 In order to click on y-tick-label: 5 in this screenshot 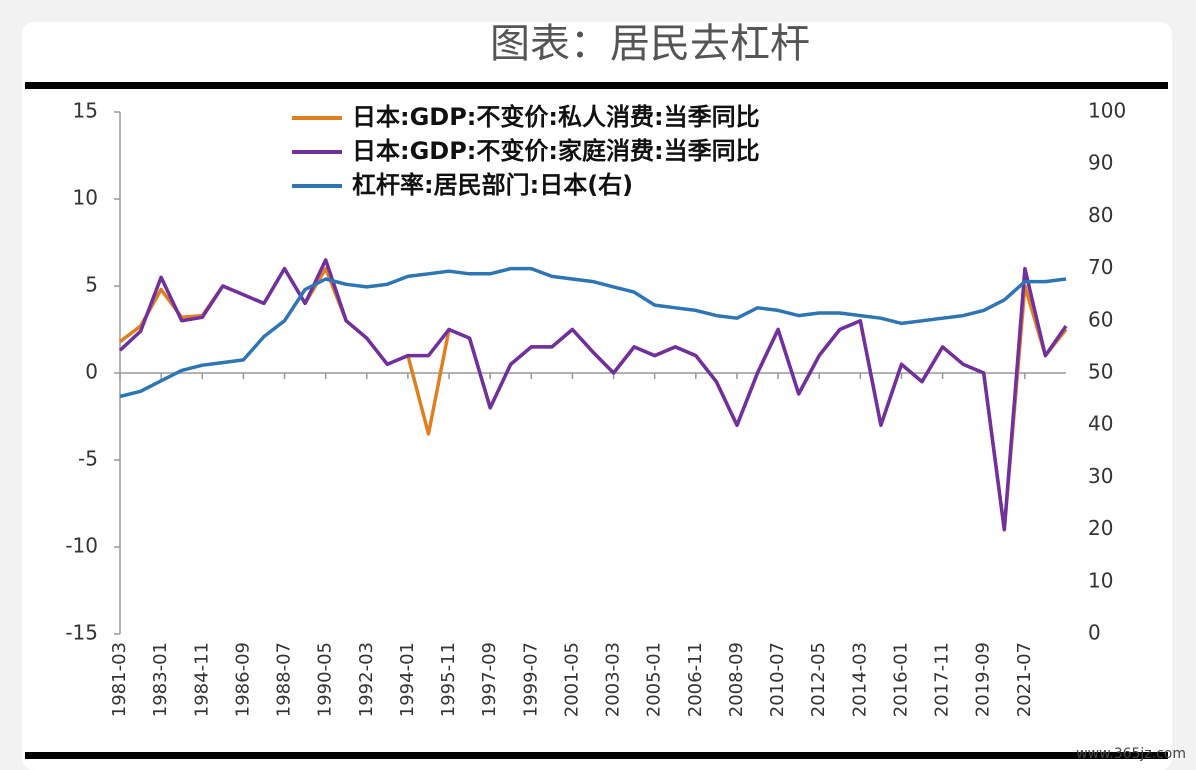, I will do `click(91, 285)`.